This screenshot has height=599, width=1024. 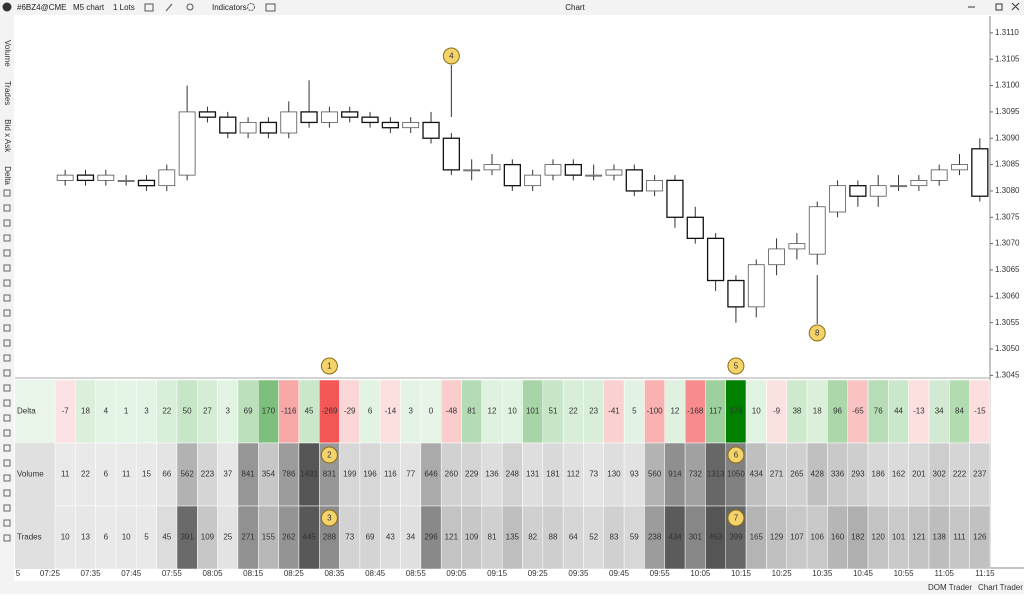 What do you see at coordinates (169, 7) in the screenshot?
I see `pen-icon` at bounding box center [169, 7].